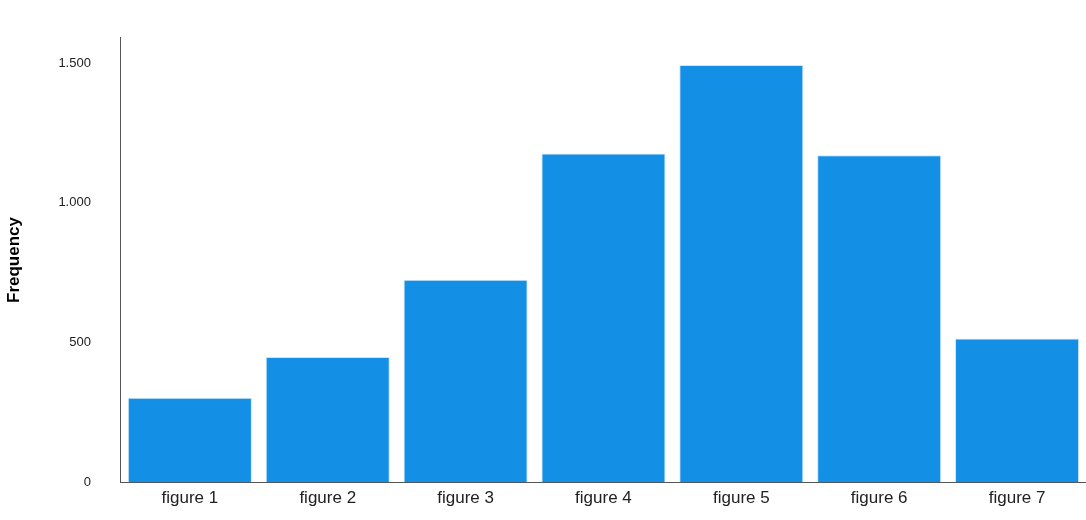 This screenshot has height=520, width=1086. Describe the element at coordinates (74, 202) in the screenshot. I see `y-tick-label: 1.000` at that location.